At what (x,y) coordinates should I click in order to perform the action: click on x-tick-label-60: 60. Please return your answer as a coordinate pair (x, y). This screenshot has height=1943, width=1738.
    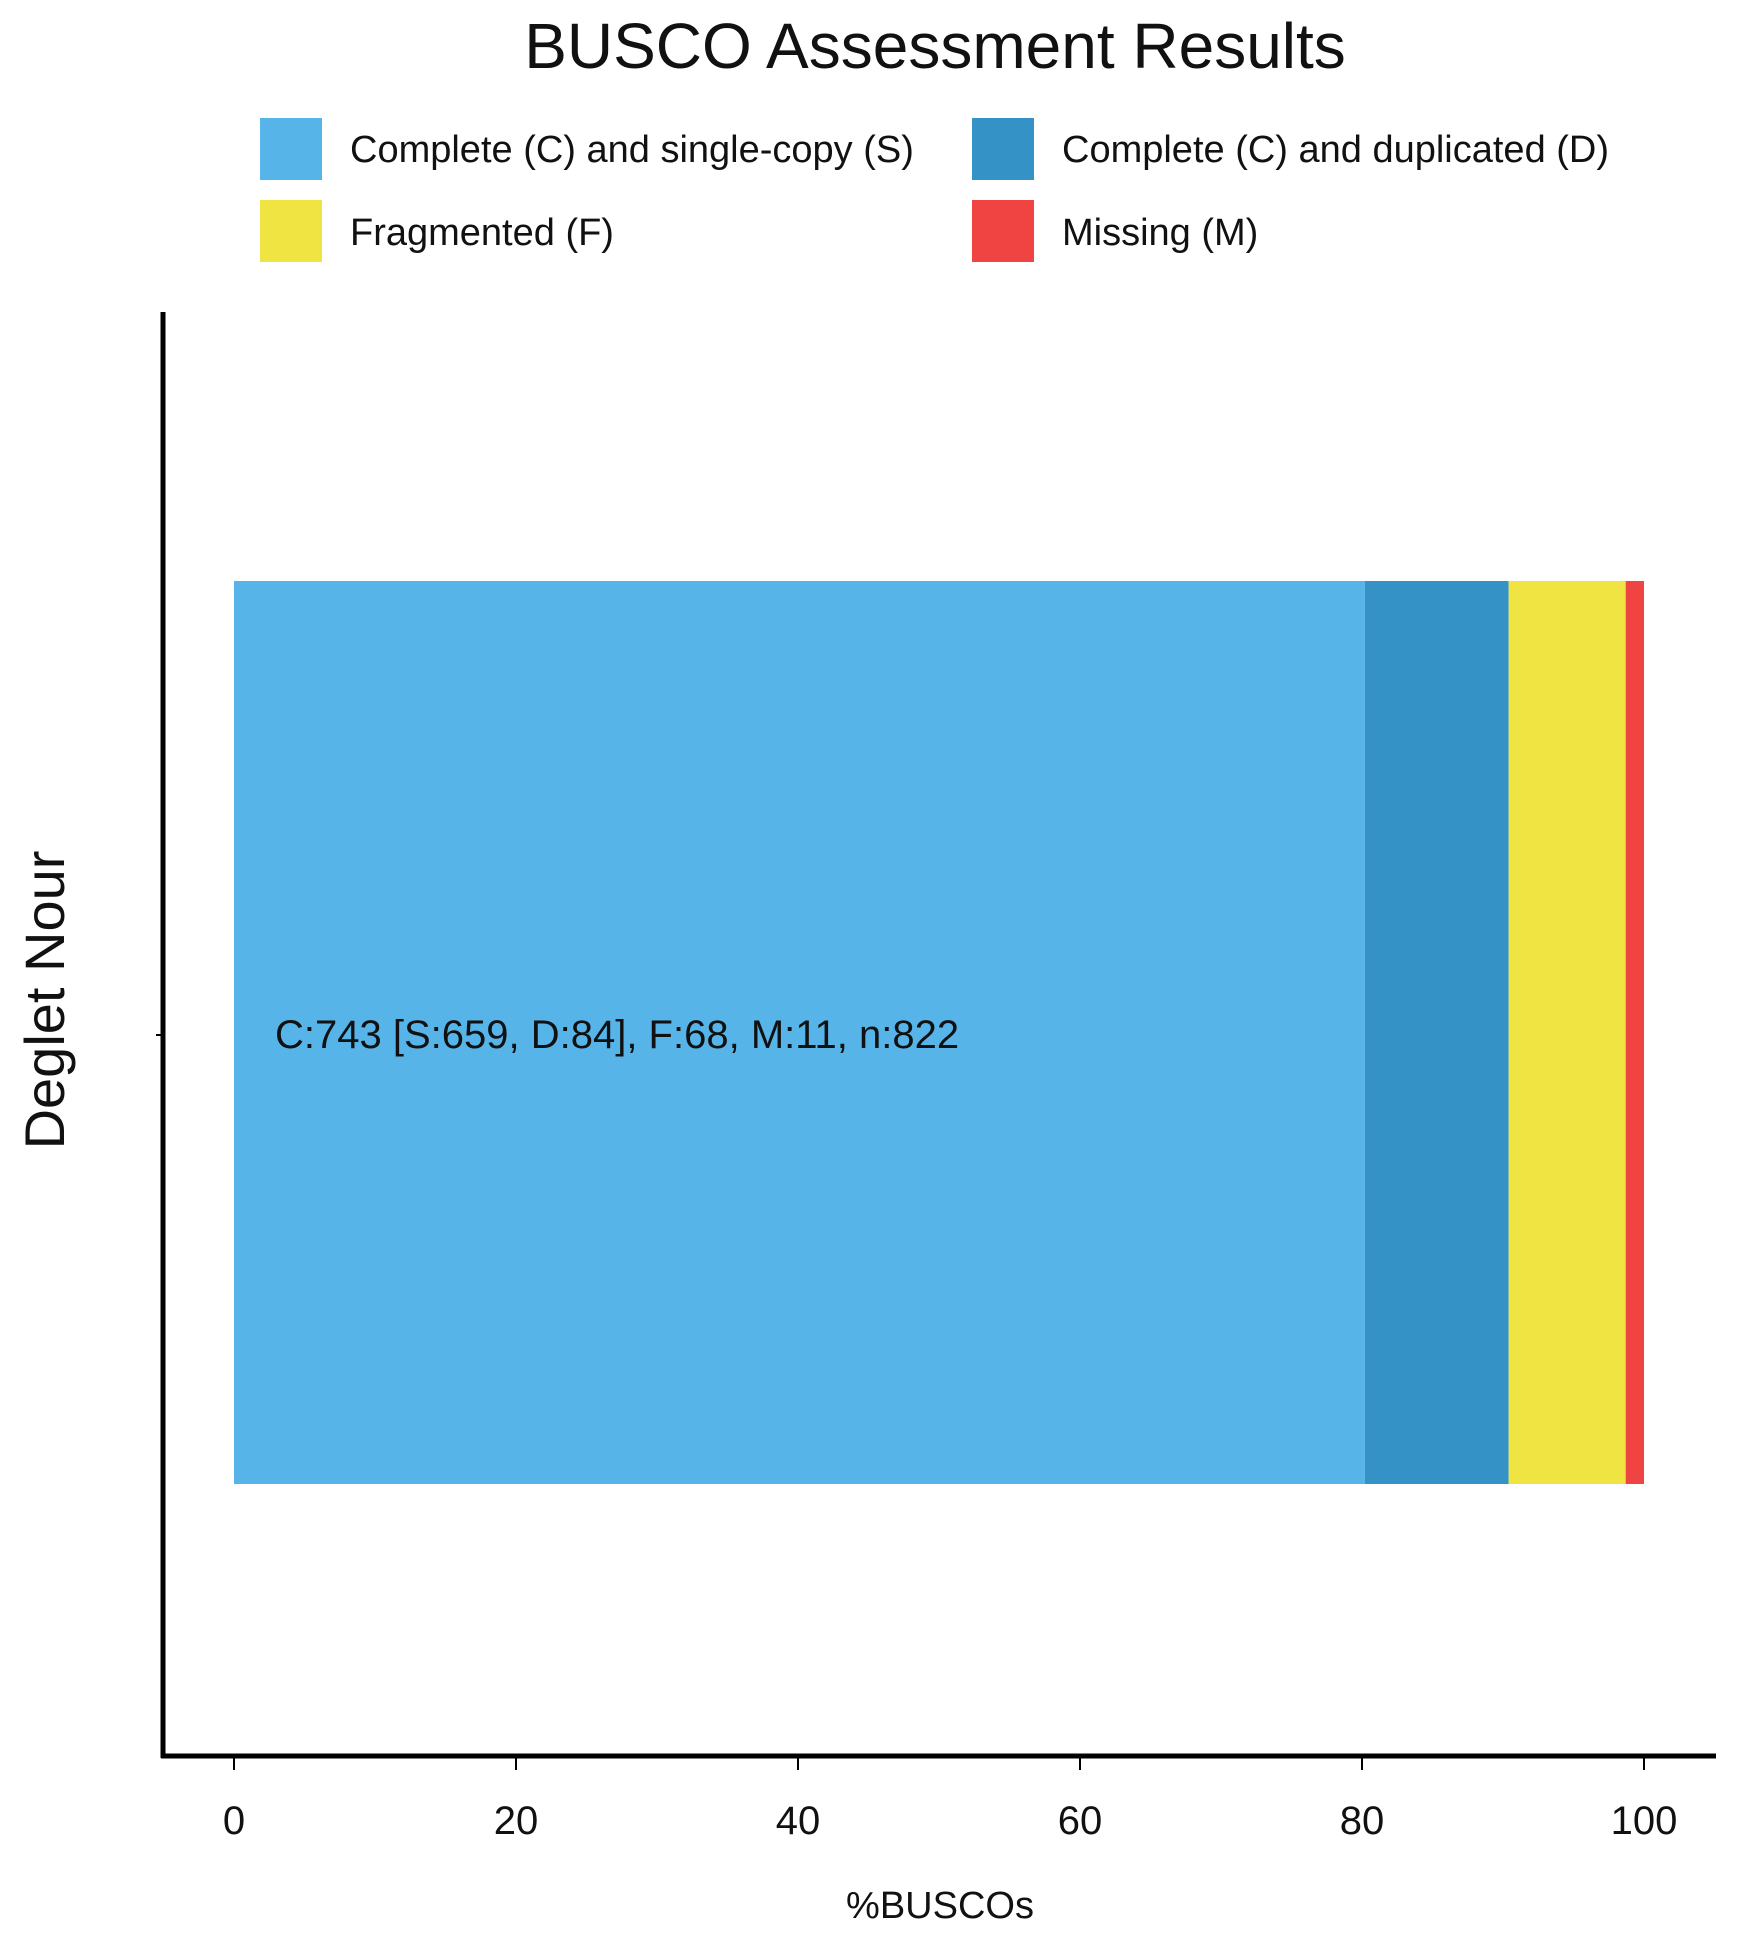
    Looking at the image, I should click on (1080, 1821).